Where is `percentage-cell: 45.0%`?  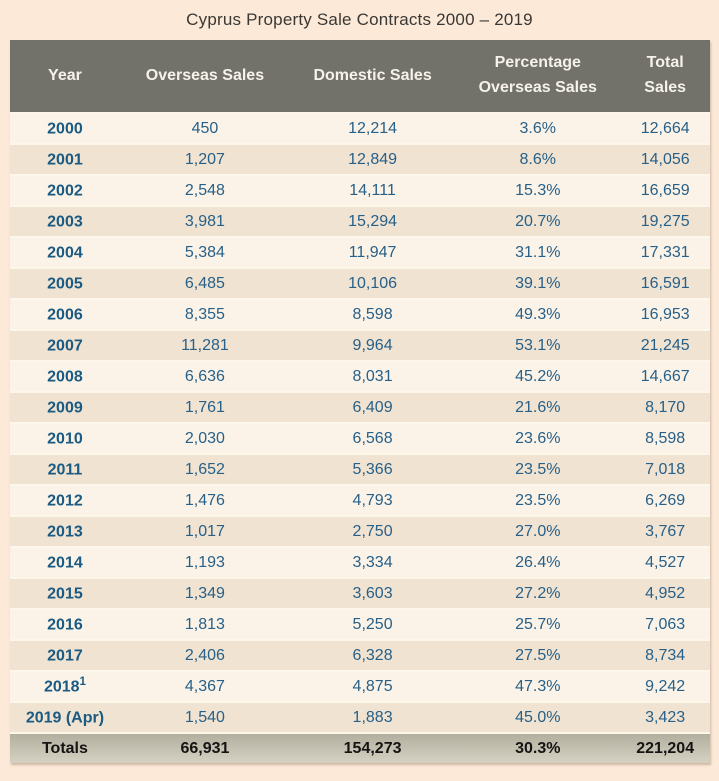 percentage-cell: 45.0% is located at coordinates (538, 717).